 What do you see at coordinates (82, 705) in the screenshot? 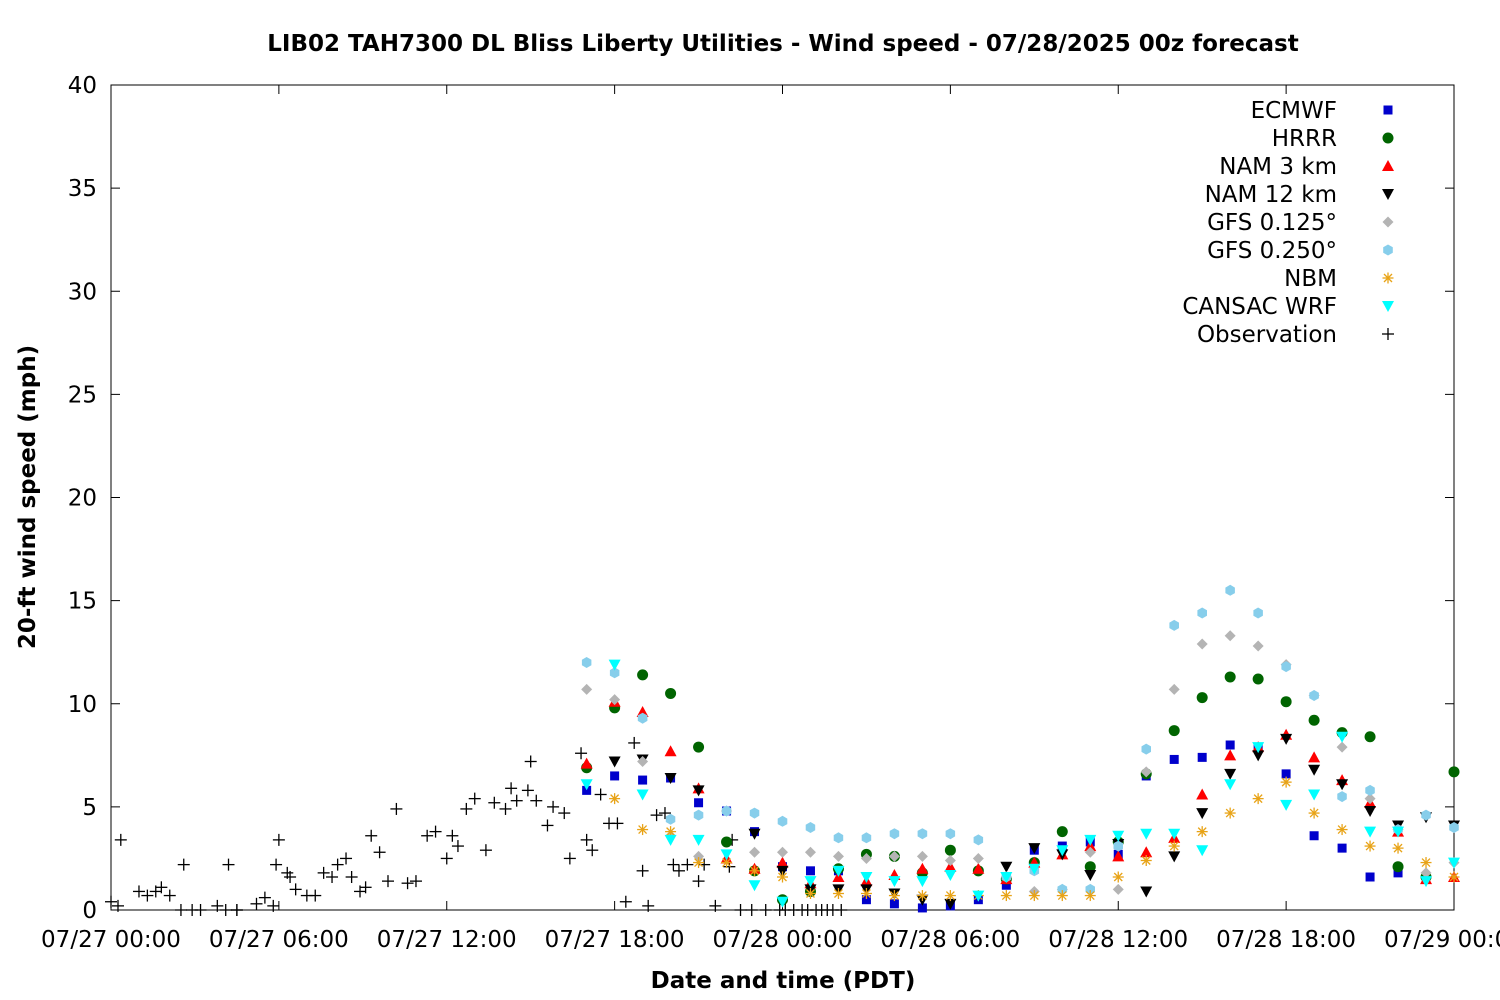
I see `y-tick-label: 10` at bounding box center [82, 705].